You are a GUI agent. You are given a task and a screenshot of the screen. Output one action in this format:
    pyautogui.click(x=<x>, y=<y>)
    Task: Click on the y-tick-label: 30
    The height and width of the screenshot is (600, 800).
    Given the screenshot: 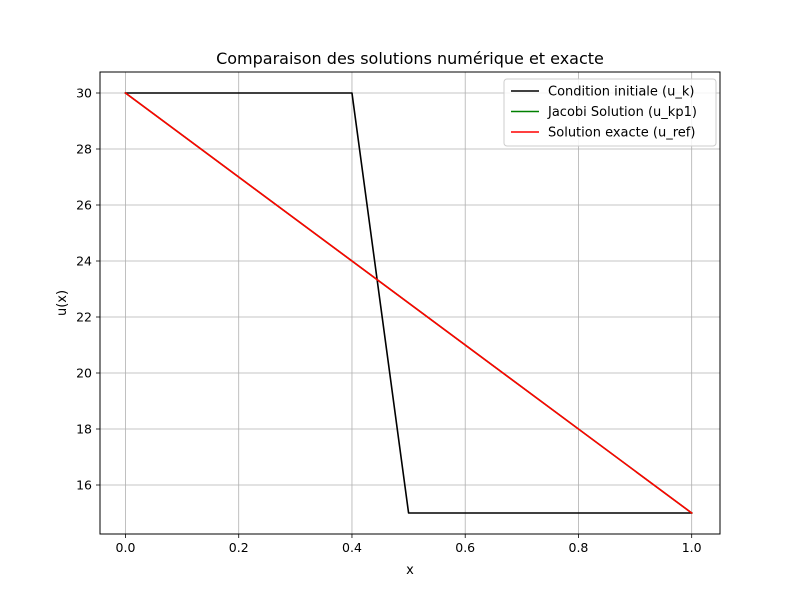 What is the action you would take?
    pyautogui.click(x=84, y=93)
    